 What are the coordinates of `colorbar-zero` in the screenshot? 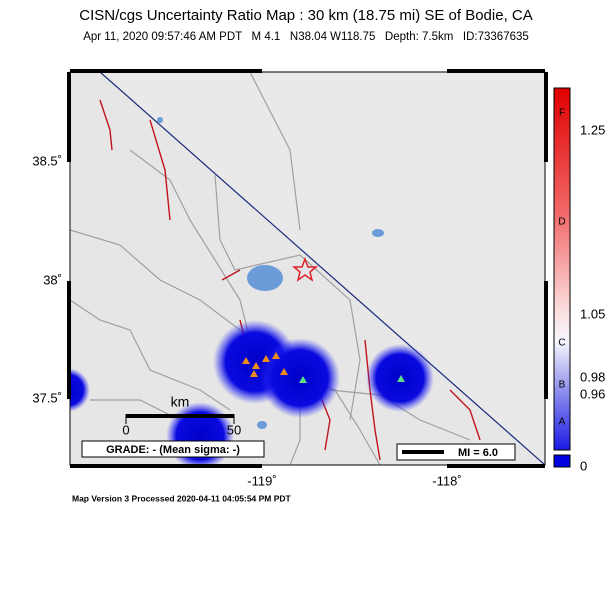 It's located at (562, 461).